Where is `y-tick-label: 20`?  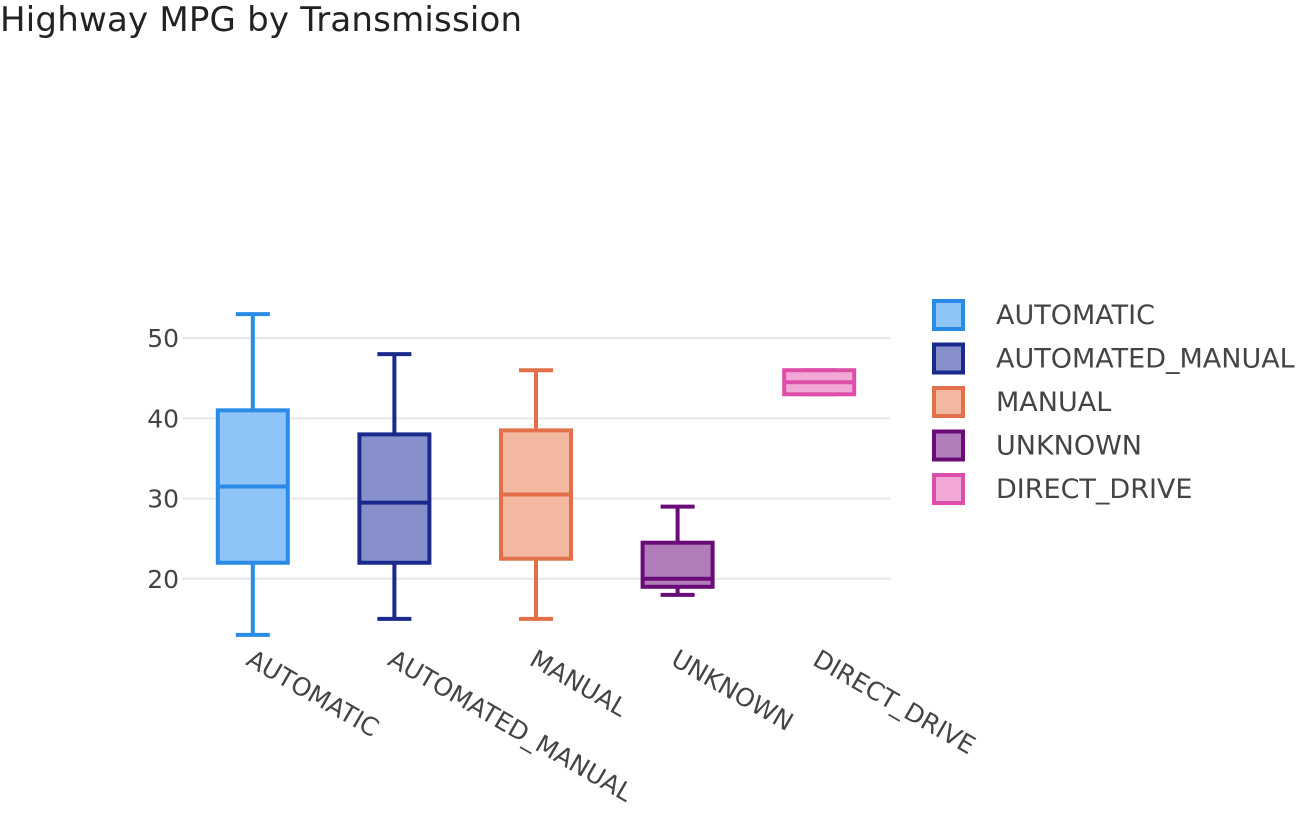
y-tick-label: 20 is located at coordinates (163, 579).